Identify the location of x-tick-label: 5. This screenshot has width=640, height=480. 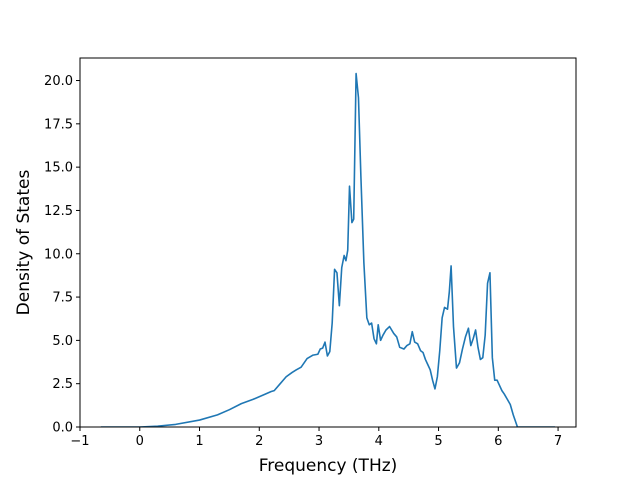
(438, 441).